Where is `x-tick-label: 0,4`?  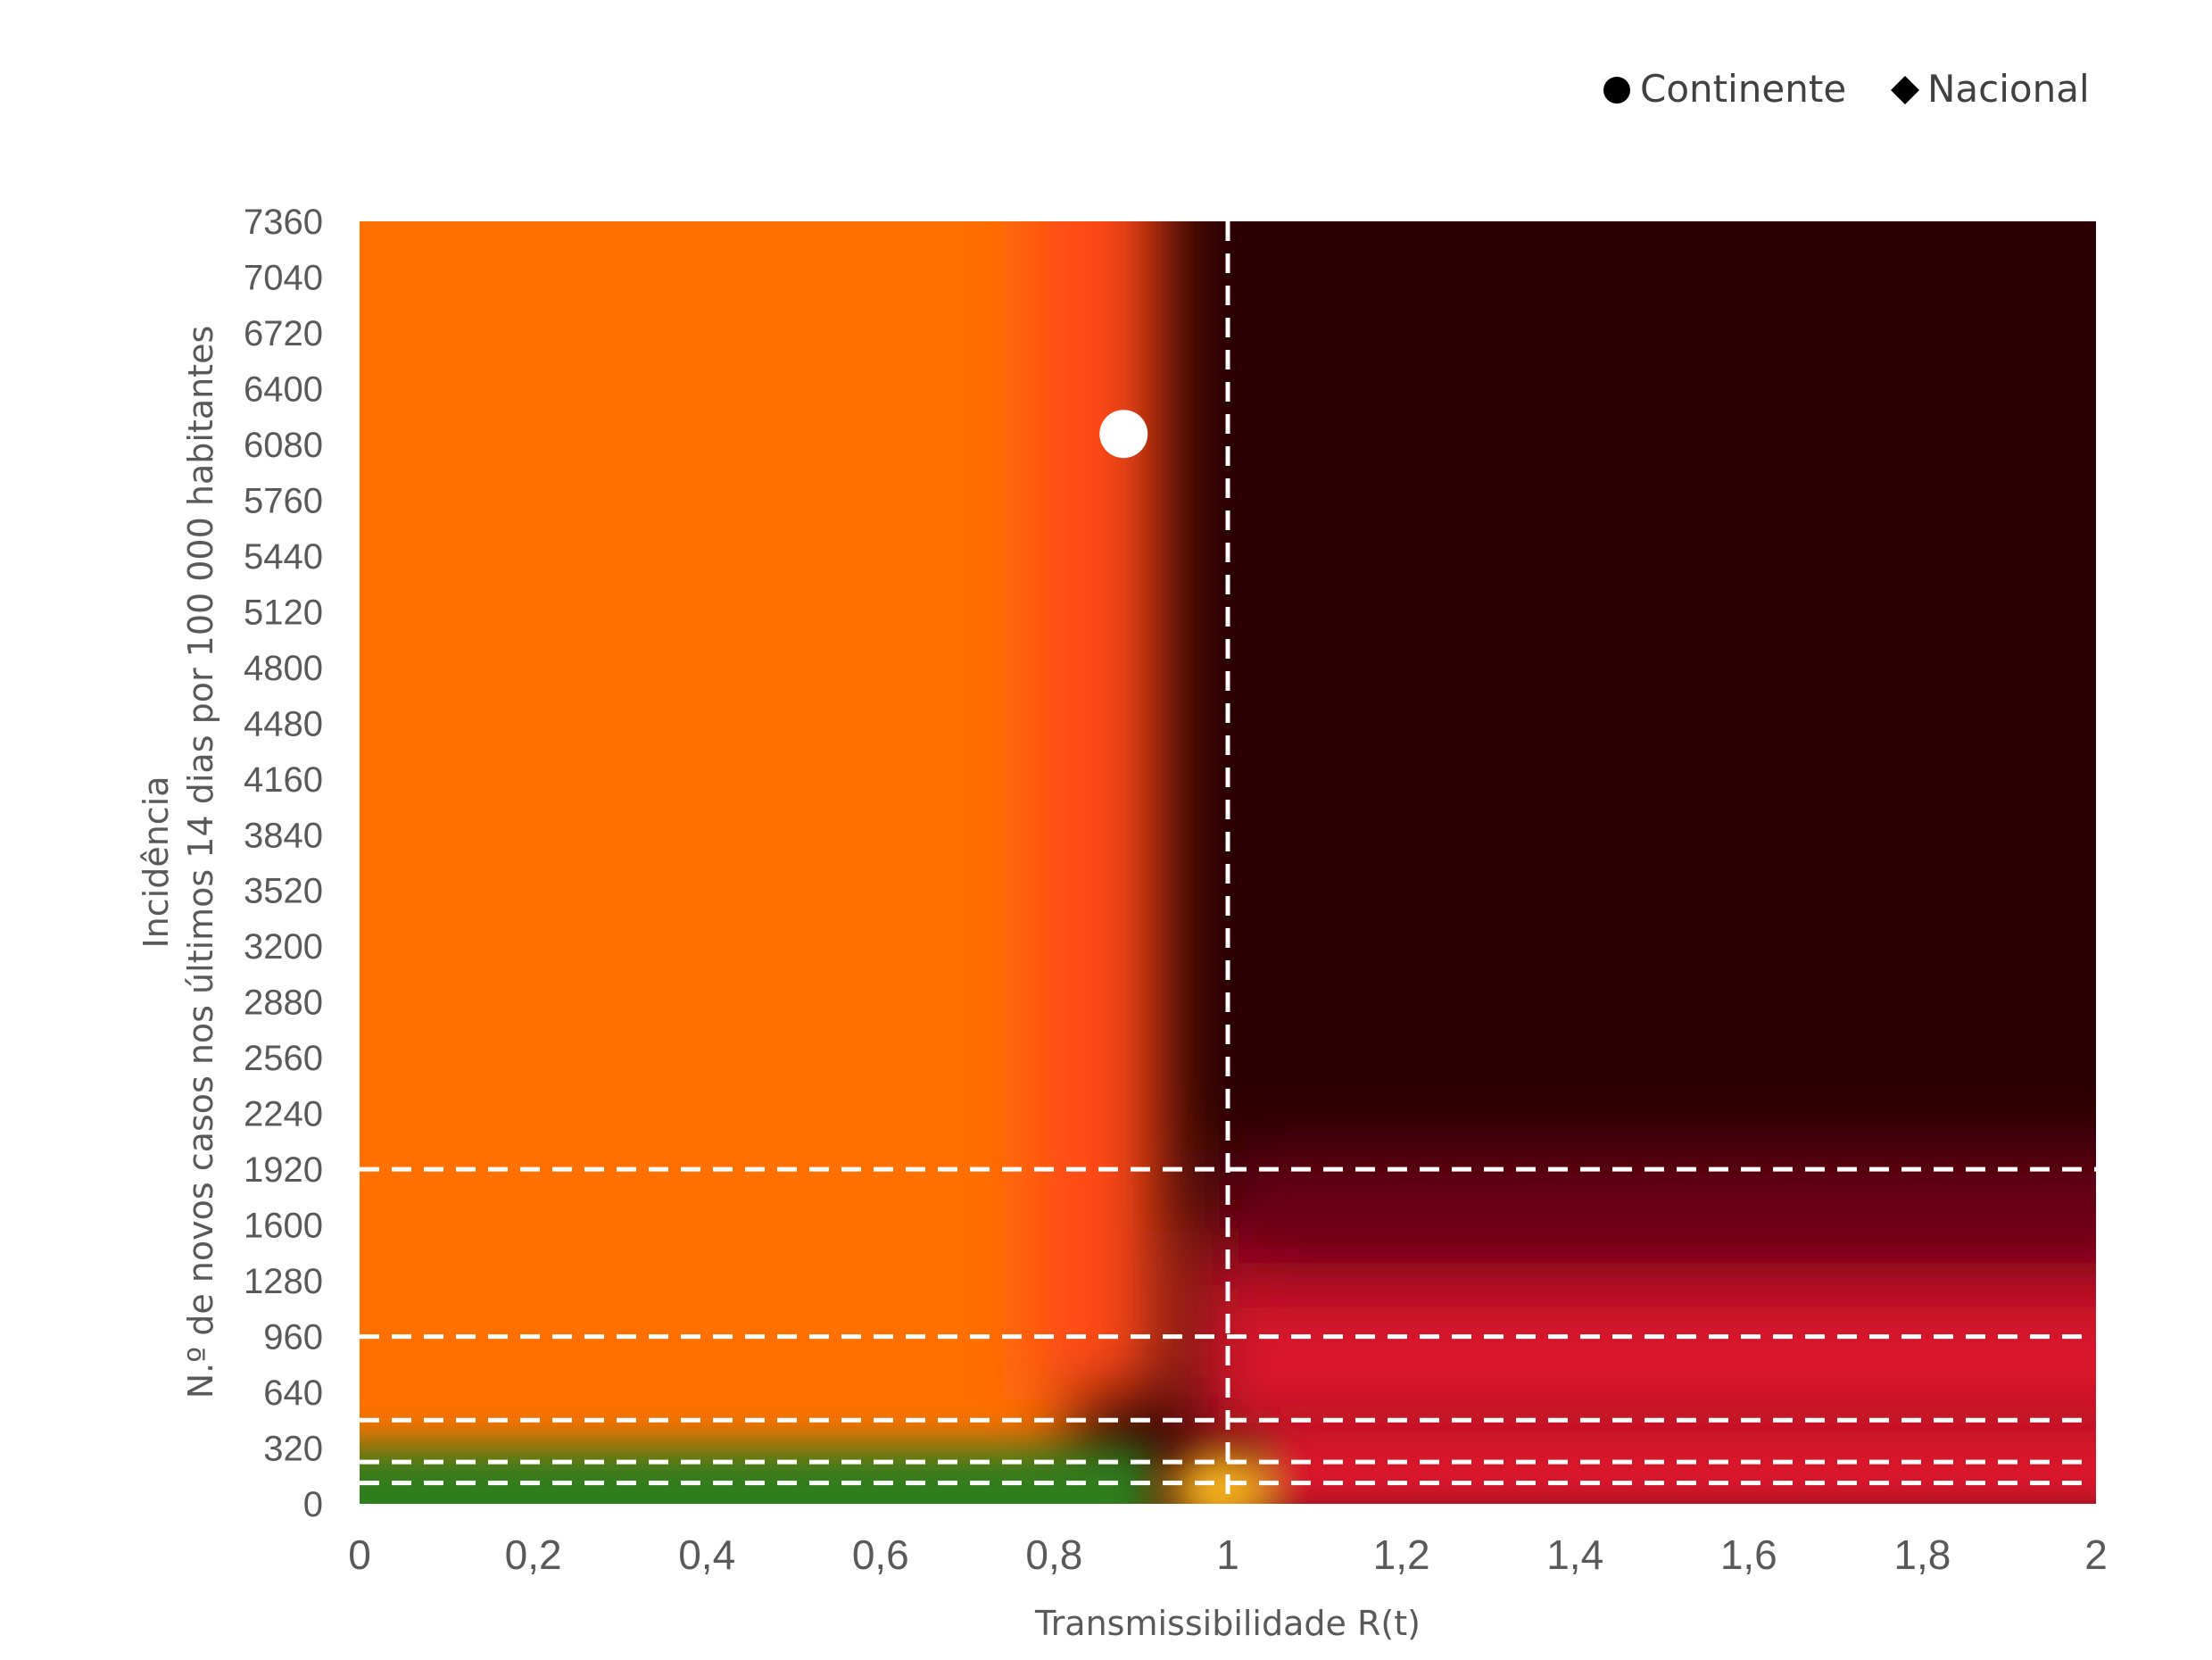 x-tick-label: 0,4 is located at coordinates (706, 1554).